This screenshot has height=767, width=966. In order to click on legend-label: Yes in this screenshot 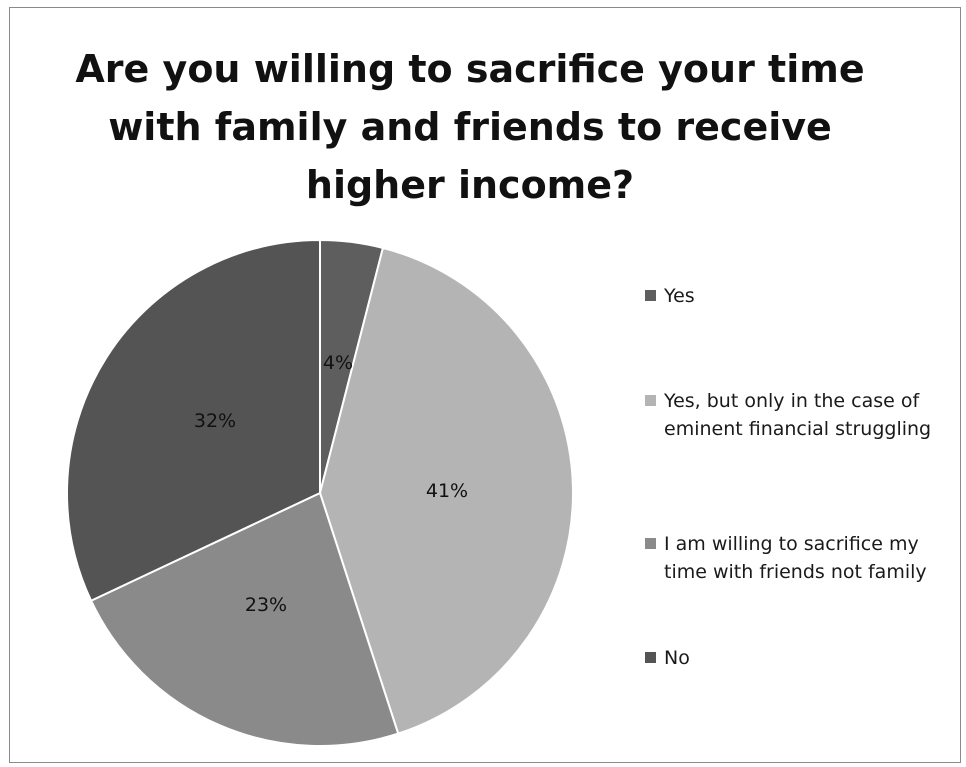, I will do `click(679, 296)`.